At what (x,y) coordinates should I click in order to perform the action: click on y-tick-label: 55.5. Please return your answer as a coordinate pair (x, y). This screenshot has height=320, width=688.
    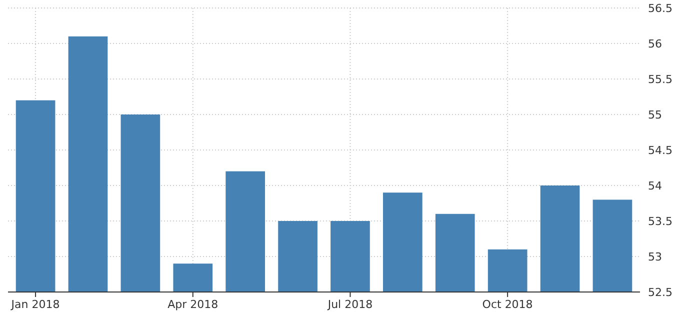
    Looking at the image, I should click on (660, 79).